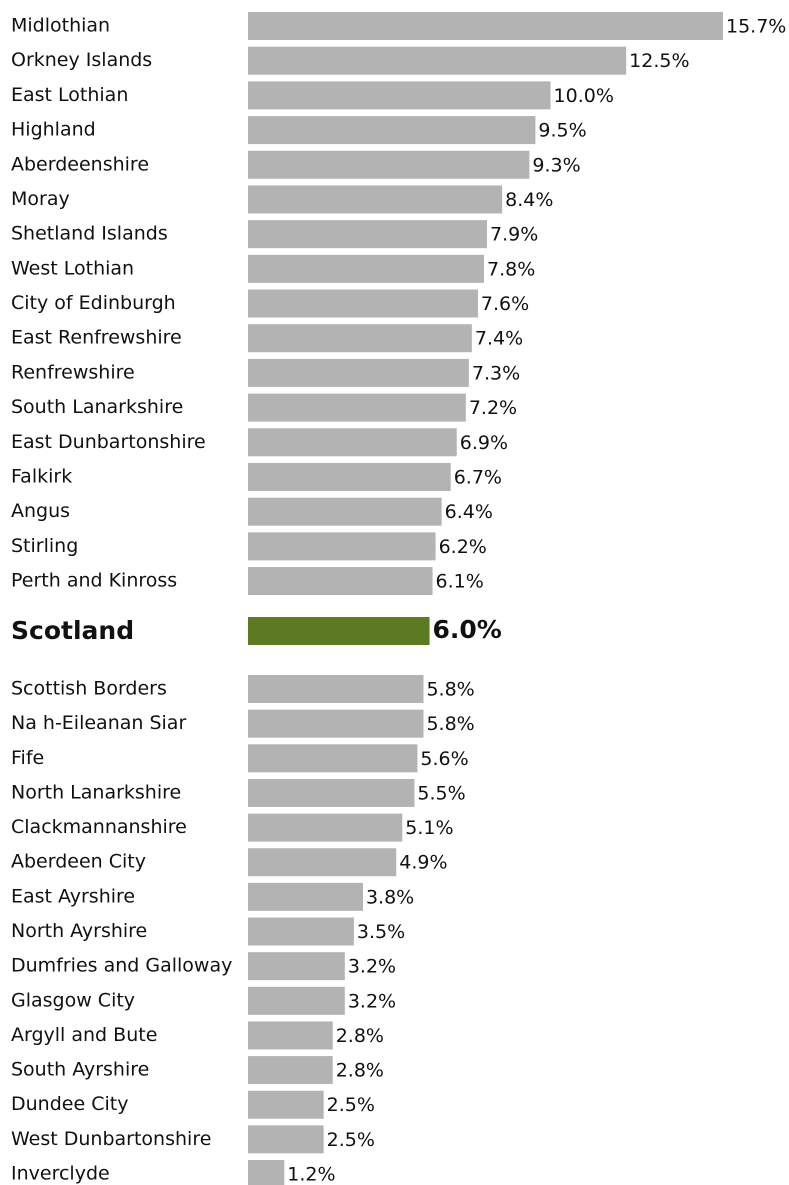 Image resolution: width=789 pixels, height=1185 pixels. What do you see at coordinates (89, 689) in the screenshot?
I see `category-label: Scottish Borders` at bounding box center [89, 689].